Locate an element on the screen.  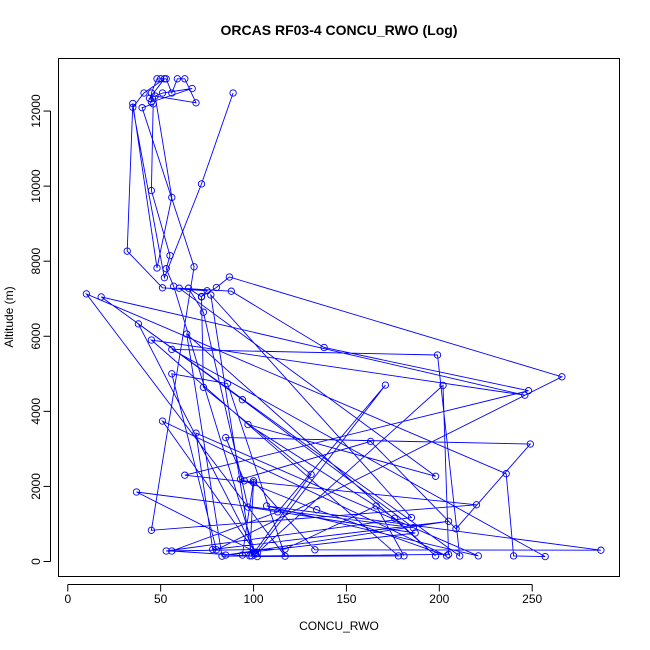
x-tick-label: 0 is located at coordinates (67, 599).